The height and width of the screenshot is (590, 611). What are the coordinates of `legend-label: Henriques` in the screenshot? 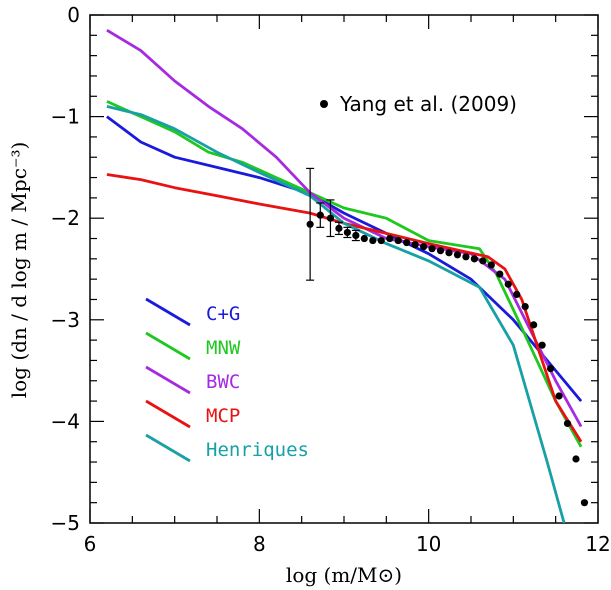 It's located at (257, 450).